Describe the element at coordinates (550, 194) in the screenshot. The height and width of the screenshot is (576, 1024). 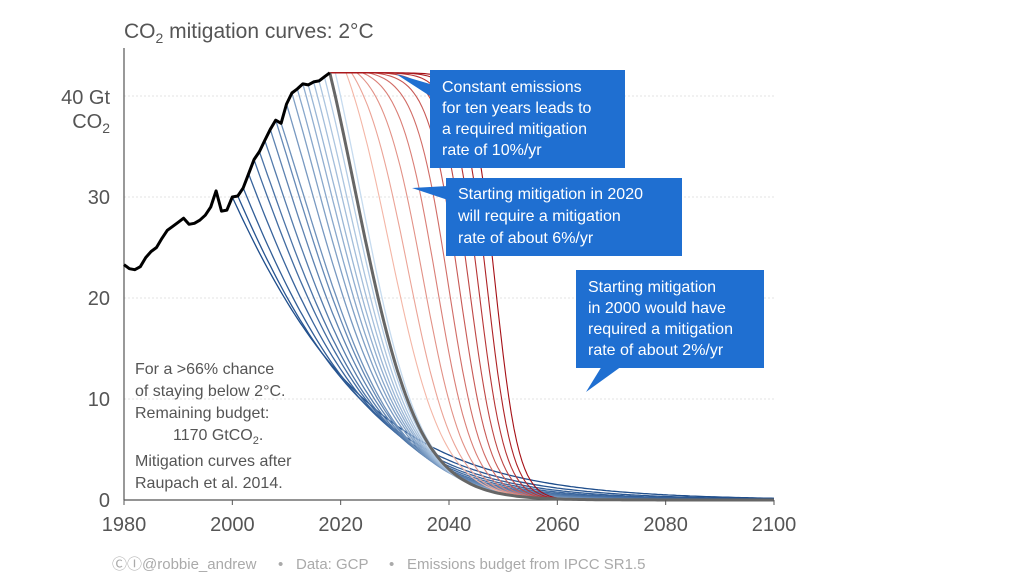
I see `callout-2020-line1: Starting mitigation in 2020` at that location.